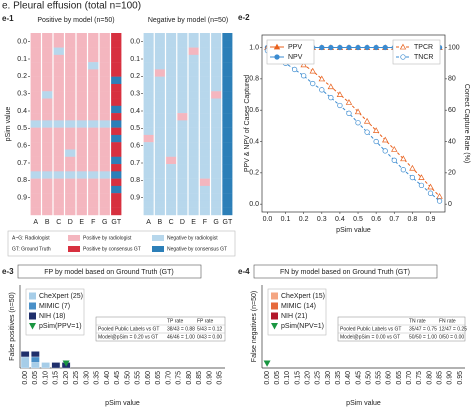 The height and width of the screenshot is (408, 474). What do you see at coordinates (181, 329) in the screenshot?
I see `table-cell: 38/43 = 0.88` at bounding box center [181, 329].